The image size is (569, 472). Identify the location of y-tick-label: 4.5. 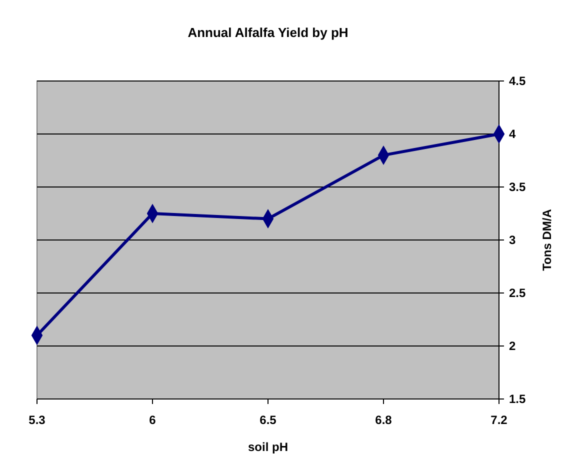
(517, 81).